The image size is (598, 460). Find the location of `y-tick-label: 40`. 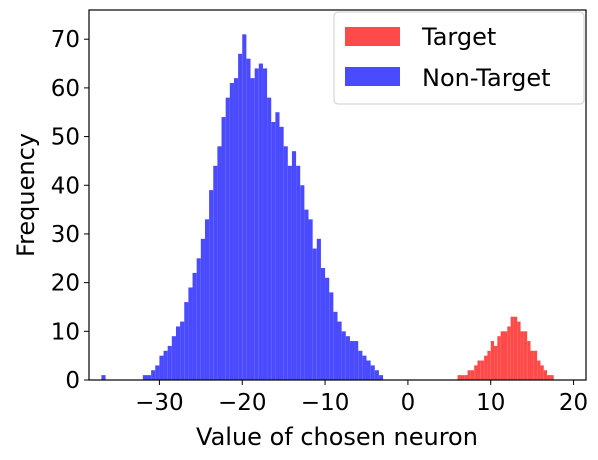

y-tick-label: 40 is located at coordinates (65, 186).